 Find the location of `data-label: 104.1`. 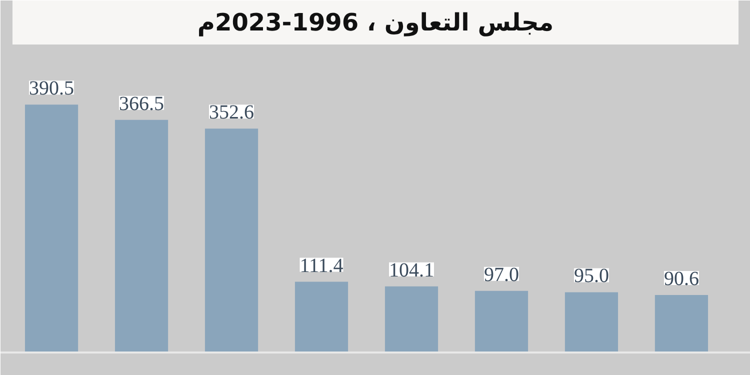

data-label: 104.1 is located at coordinates (411, 270).